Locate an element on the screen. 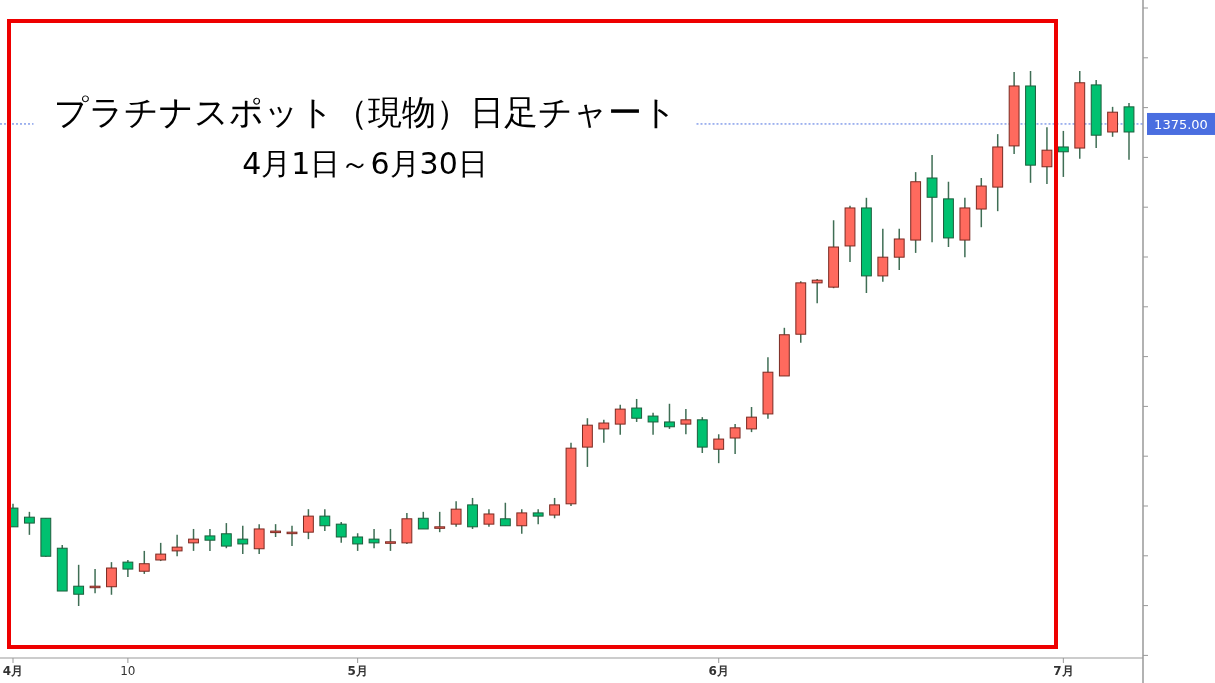  x-tick-label: 6月 is located at coordinates (718, 671).